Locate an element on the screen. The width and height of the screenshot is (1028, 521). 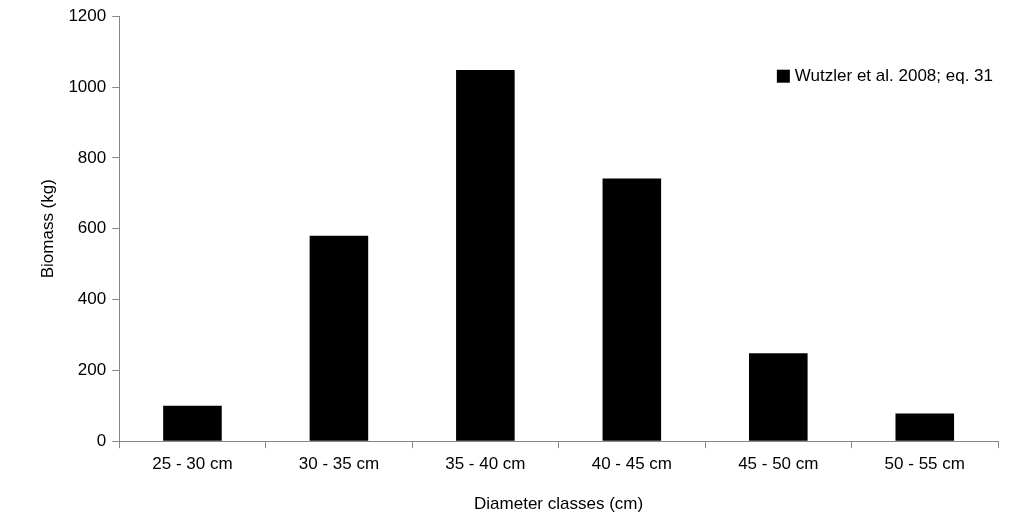
x-tick-label: 45 - 50 cm is located at coordinates (778, 464).